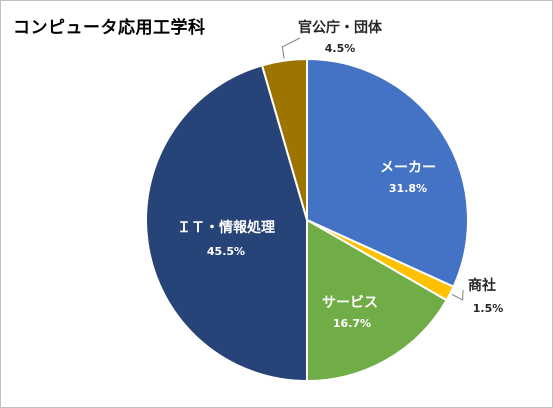 This screenshot has height=408, width=553. Describe the element at coordinates (340, 48) in the screenshot. I see `slice-percent-label: 4.5%` at that location.